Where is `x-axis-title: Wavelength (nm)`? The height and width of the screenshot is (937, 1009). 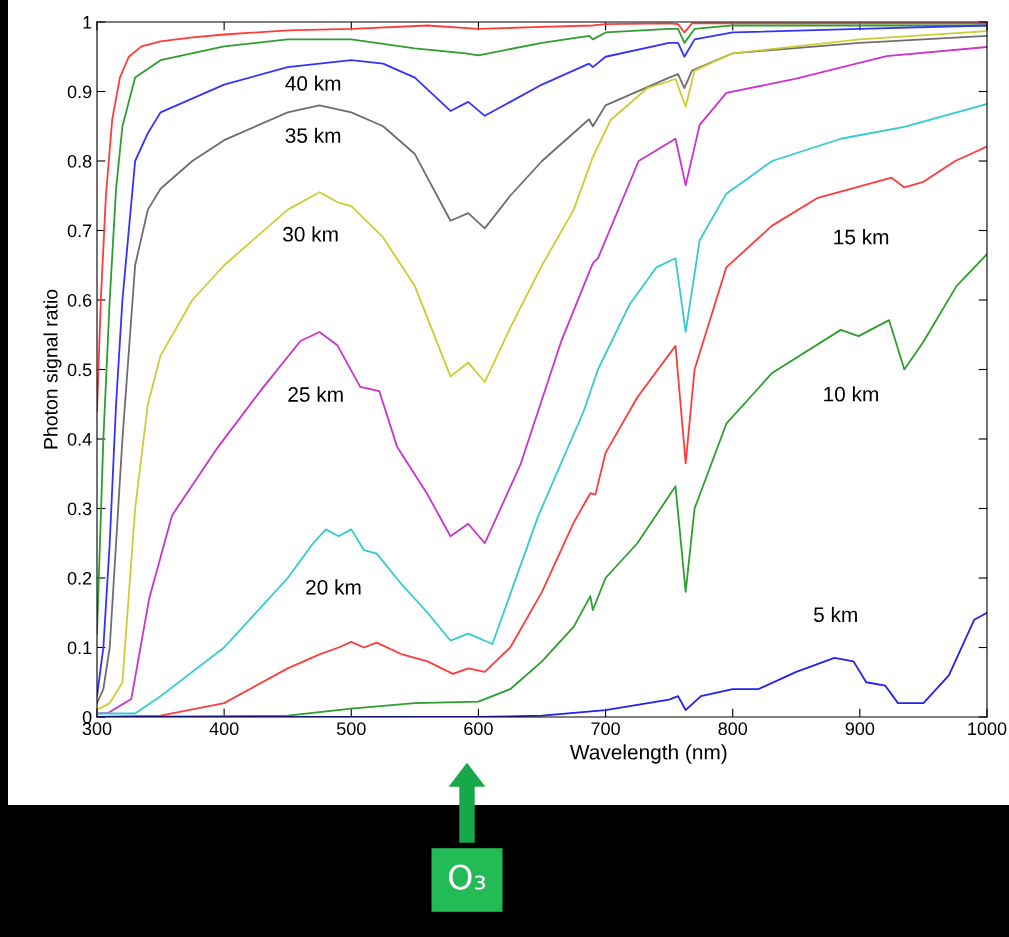
x-axis-title: Wavelength (nm) is located at coordinates (648, 754).